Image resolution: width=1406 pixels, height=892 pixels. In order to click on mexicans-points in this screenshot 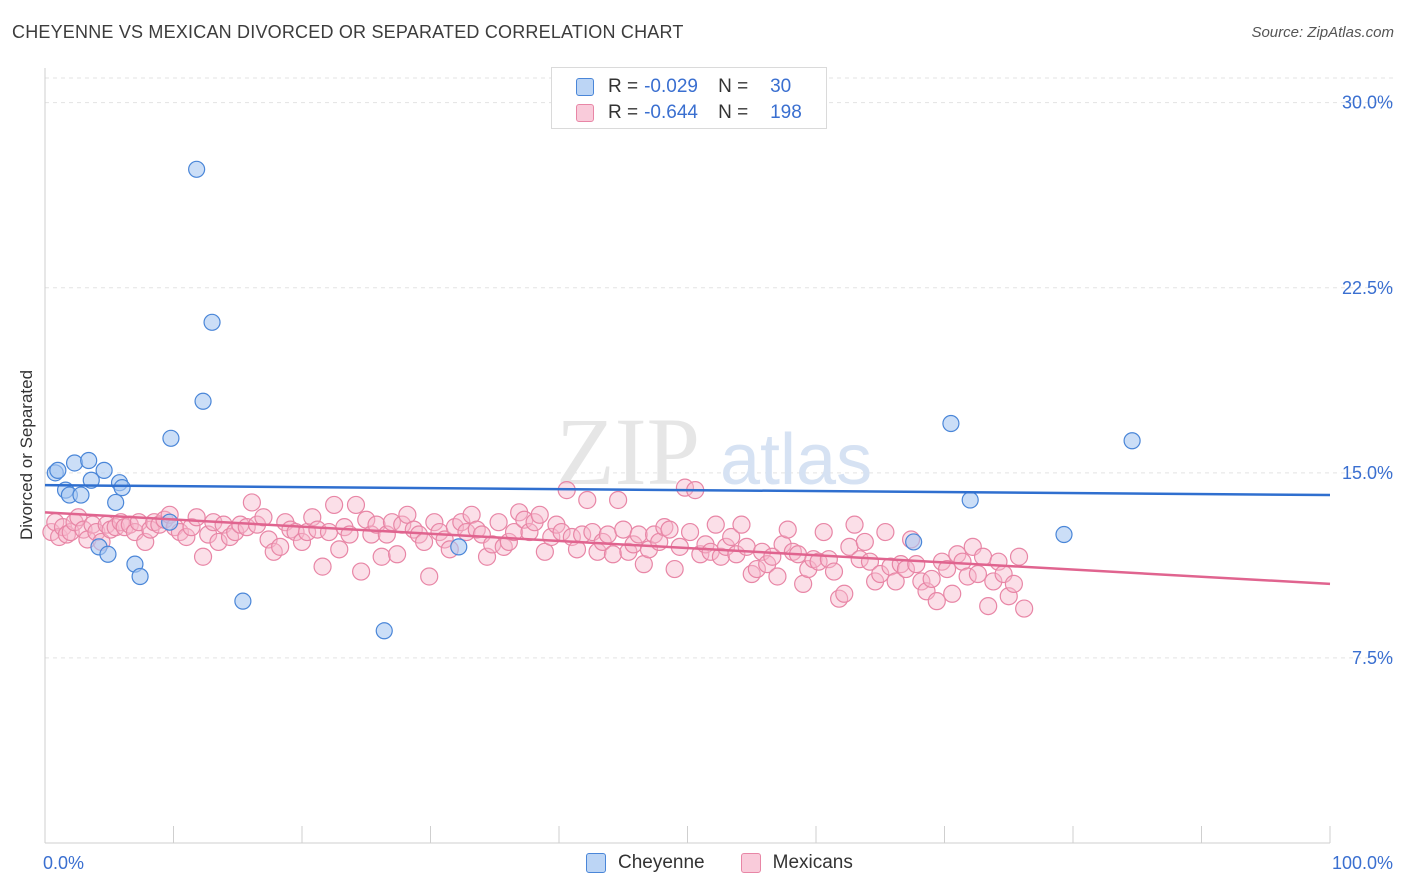, I will do `click(538, 548)`.